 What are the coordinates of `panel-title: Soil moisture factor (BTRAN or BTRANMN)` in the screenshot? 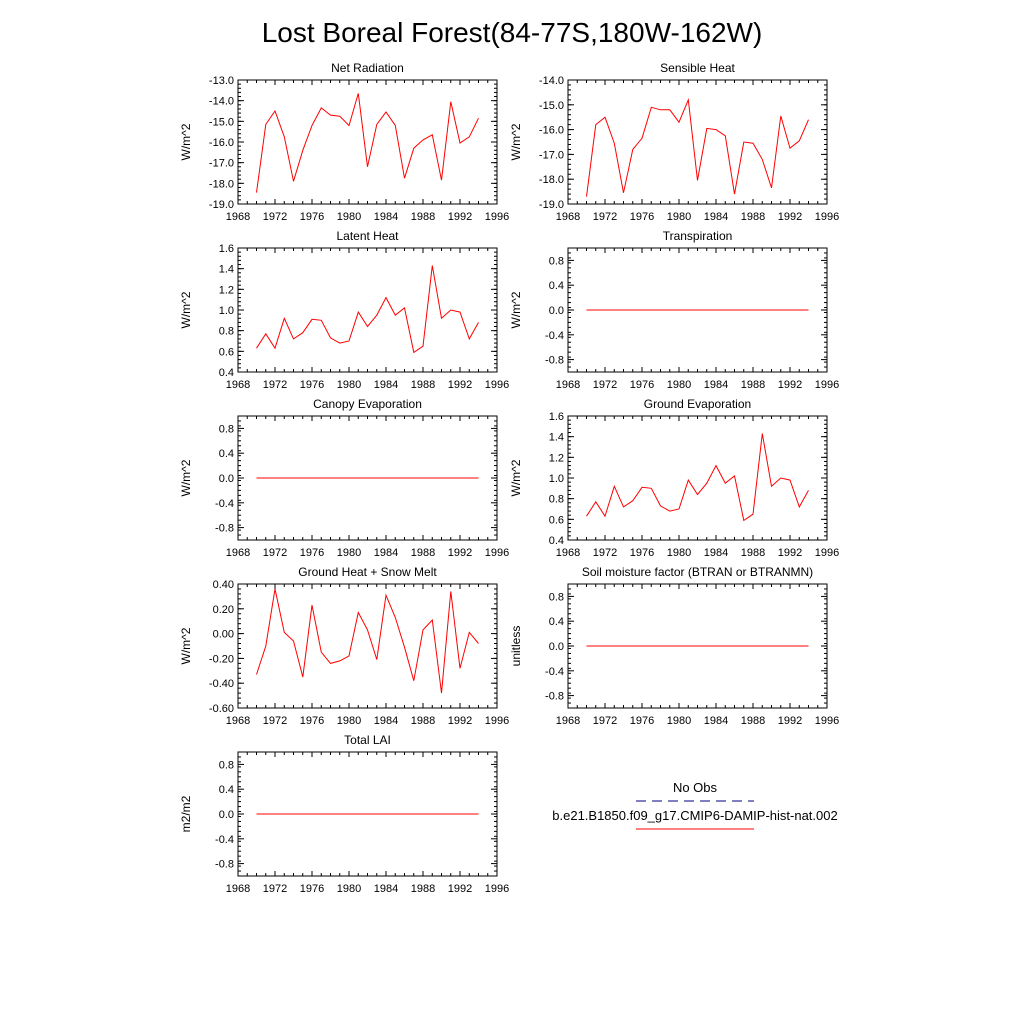 It's located at (697, 572).